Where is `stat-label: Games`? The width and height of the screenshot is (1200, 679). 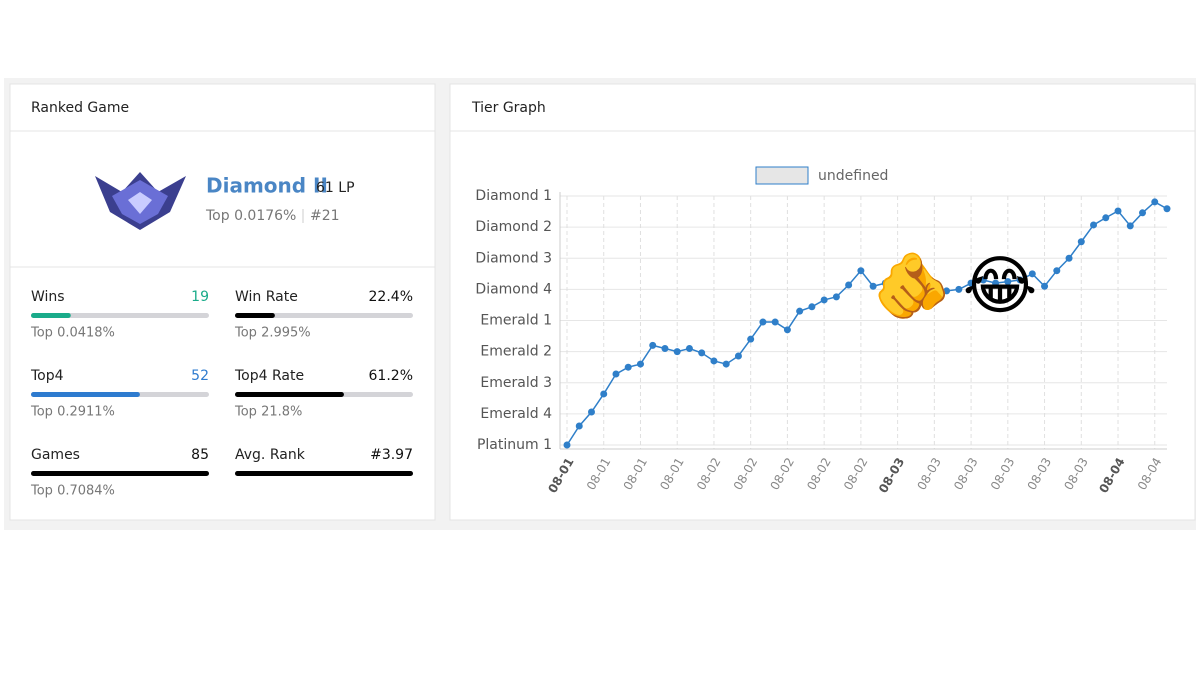
stat-label: Games is located at coordinates (55, 455).